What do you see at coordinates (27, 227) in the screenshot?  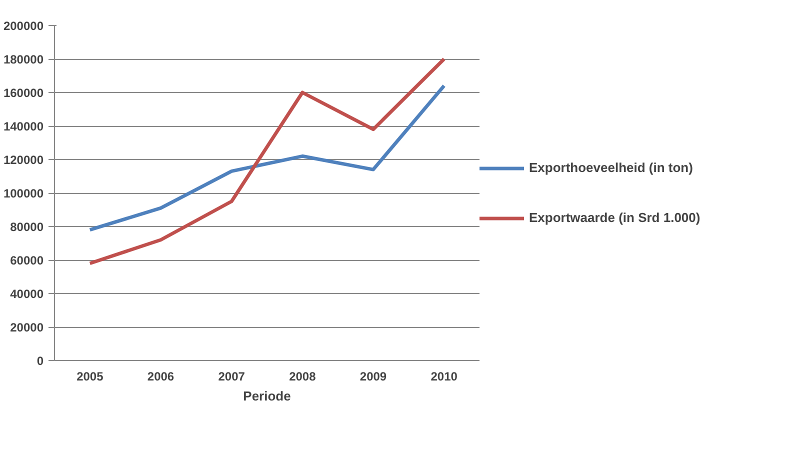 I see `y-tick-label: 80000` at bounding box center [27, 227].